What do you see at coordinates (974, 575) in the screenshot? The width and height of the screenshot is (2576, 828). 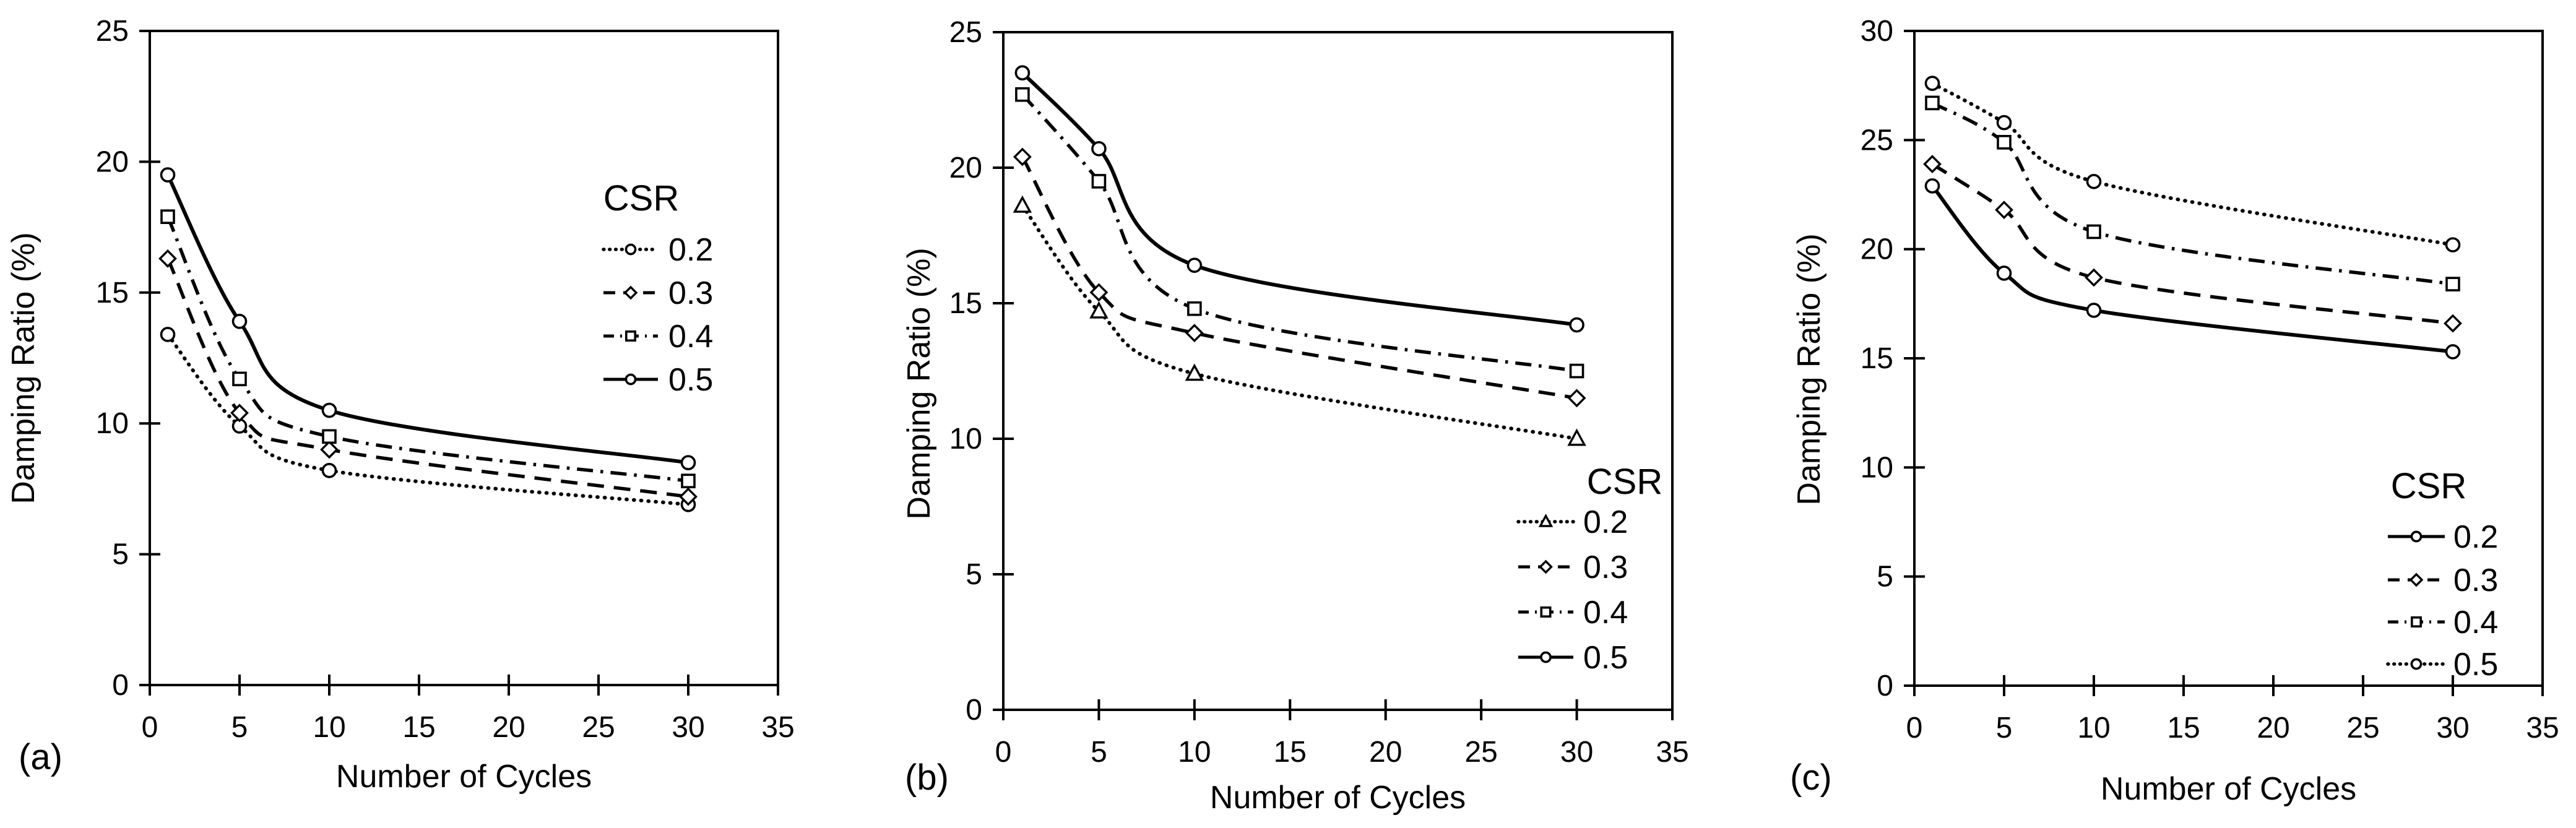 I see `y-tick-label: 5` at bounding box center [974, 575].